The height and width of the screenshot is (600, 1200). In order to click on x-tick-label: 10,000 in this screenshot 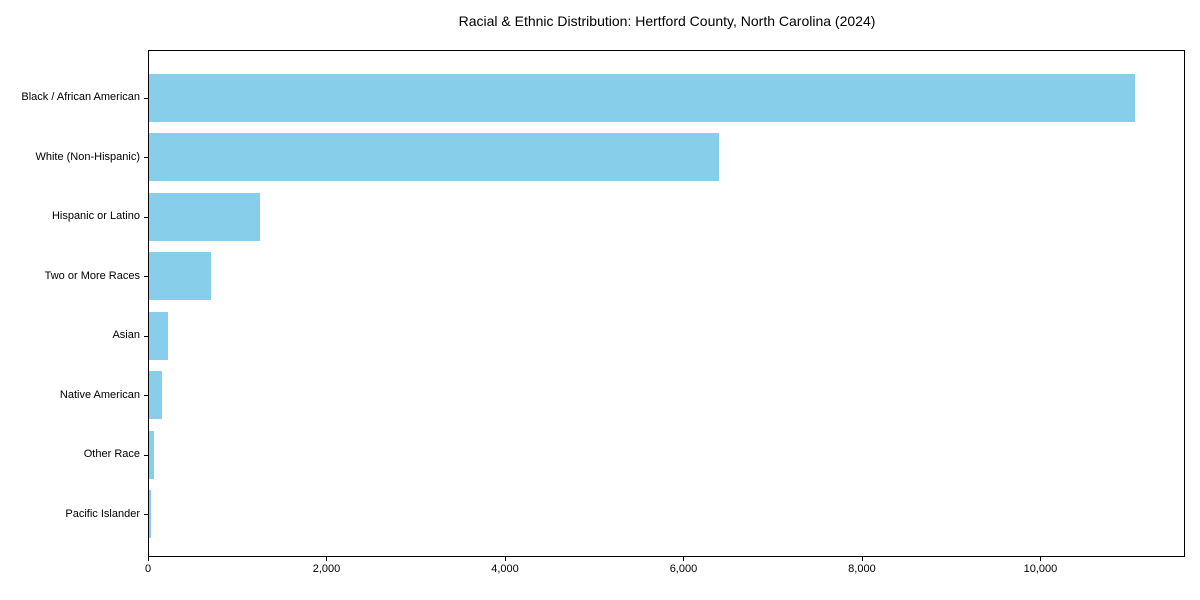, I will do `click(1040, 569)`.